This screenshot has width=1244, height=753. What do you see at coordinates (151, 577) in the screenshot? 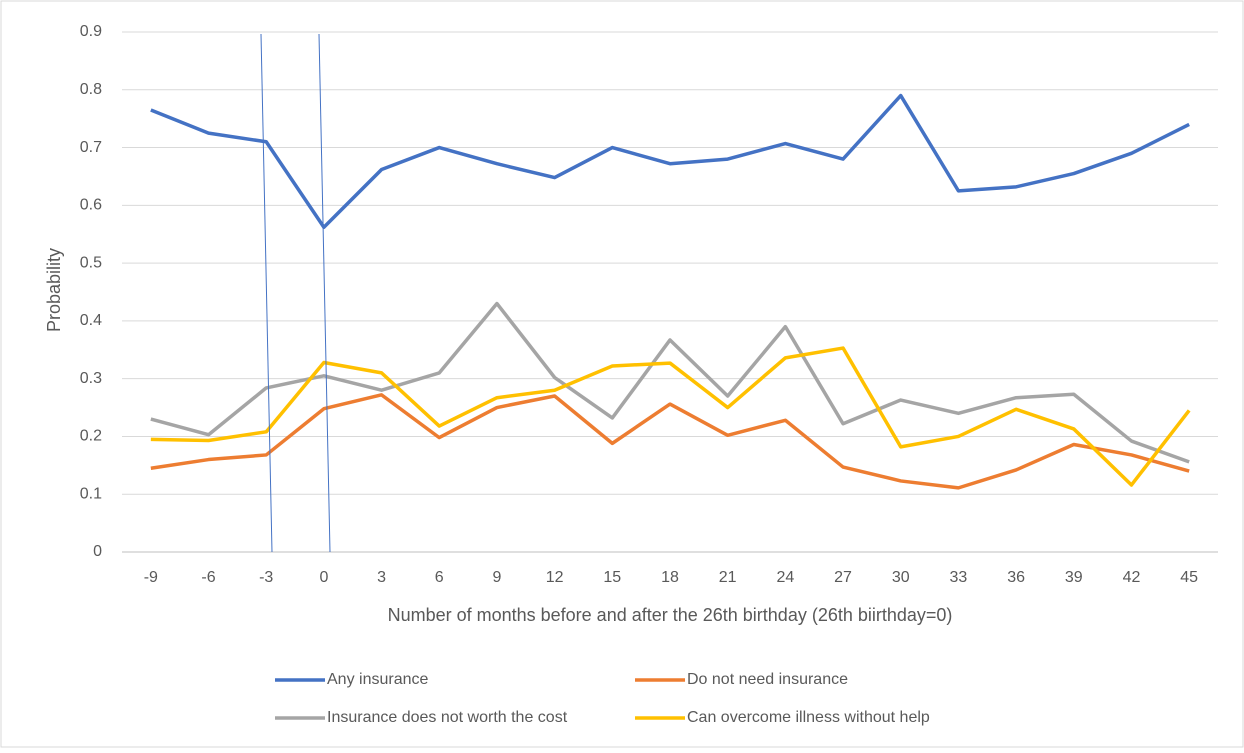
I see `x-tick-label: -9` at bounding box center [151, 577].